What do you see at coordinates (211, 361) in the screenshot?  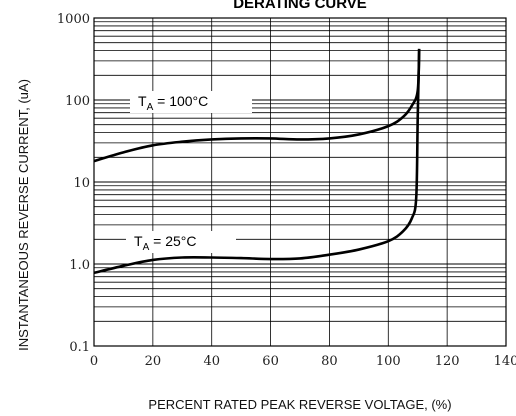 I see `x-tick-label: 40` at bounding box center [211, 361].